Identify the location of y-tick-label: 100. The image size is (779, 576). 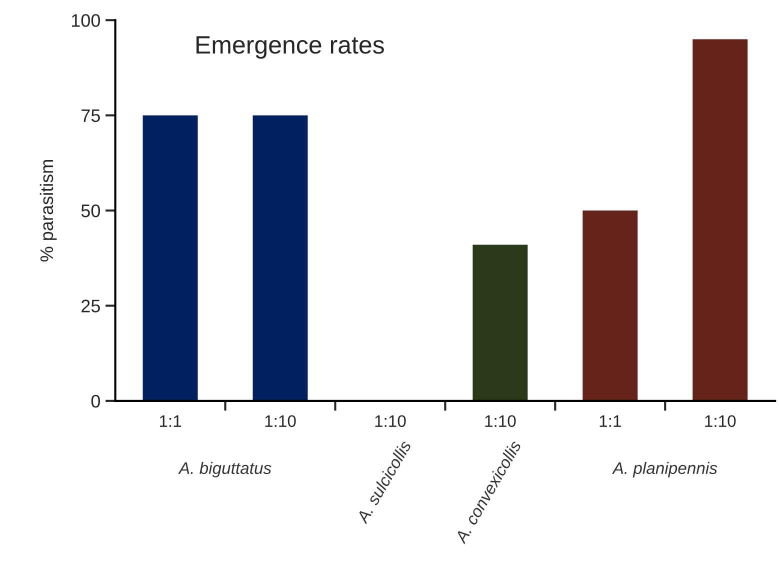
(86, 20).